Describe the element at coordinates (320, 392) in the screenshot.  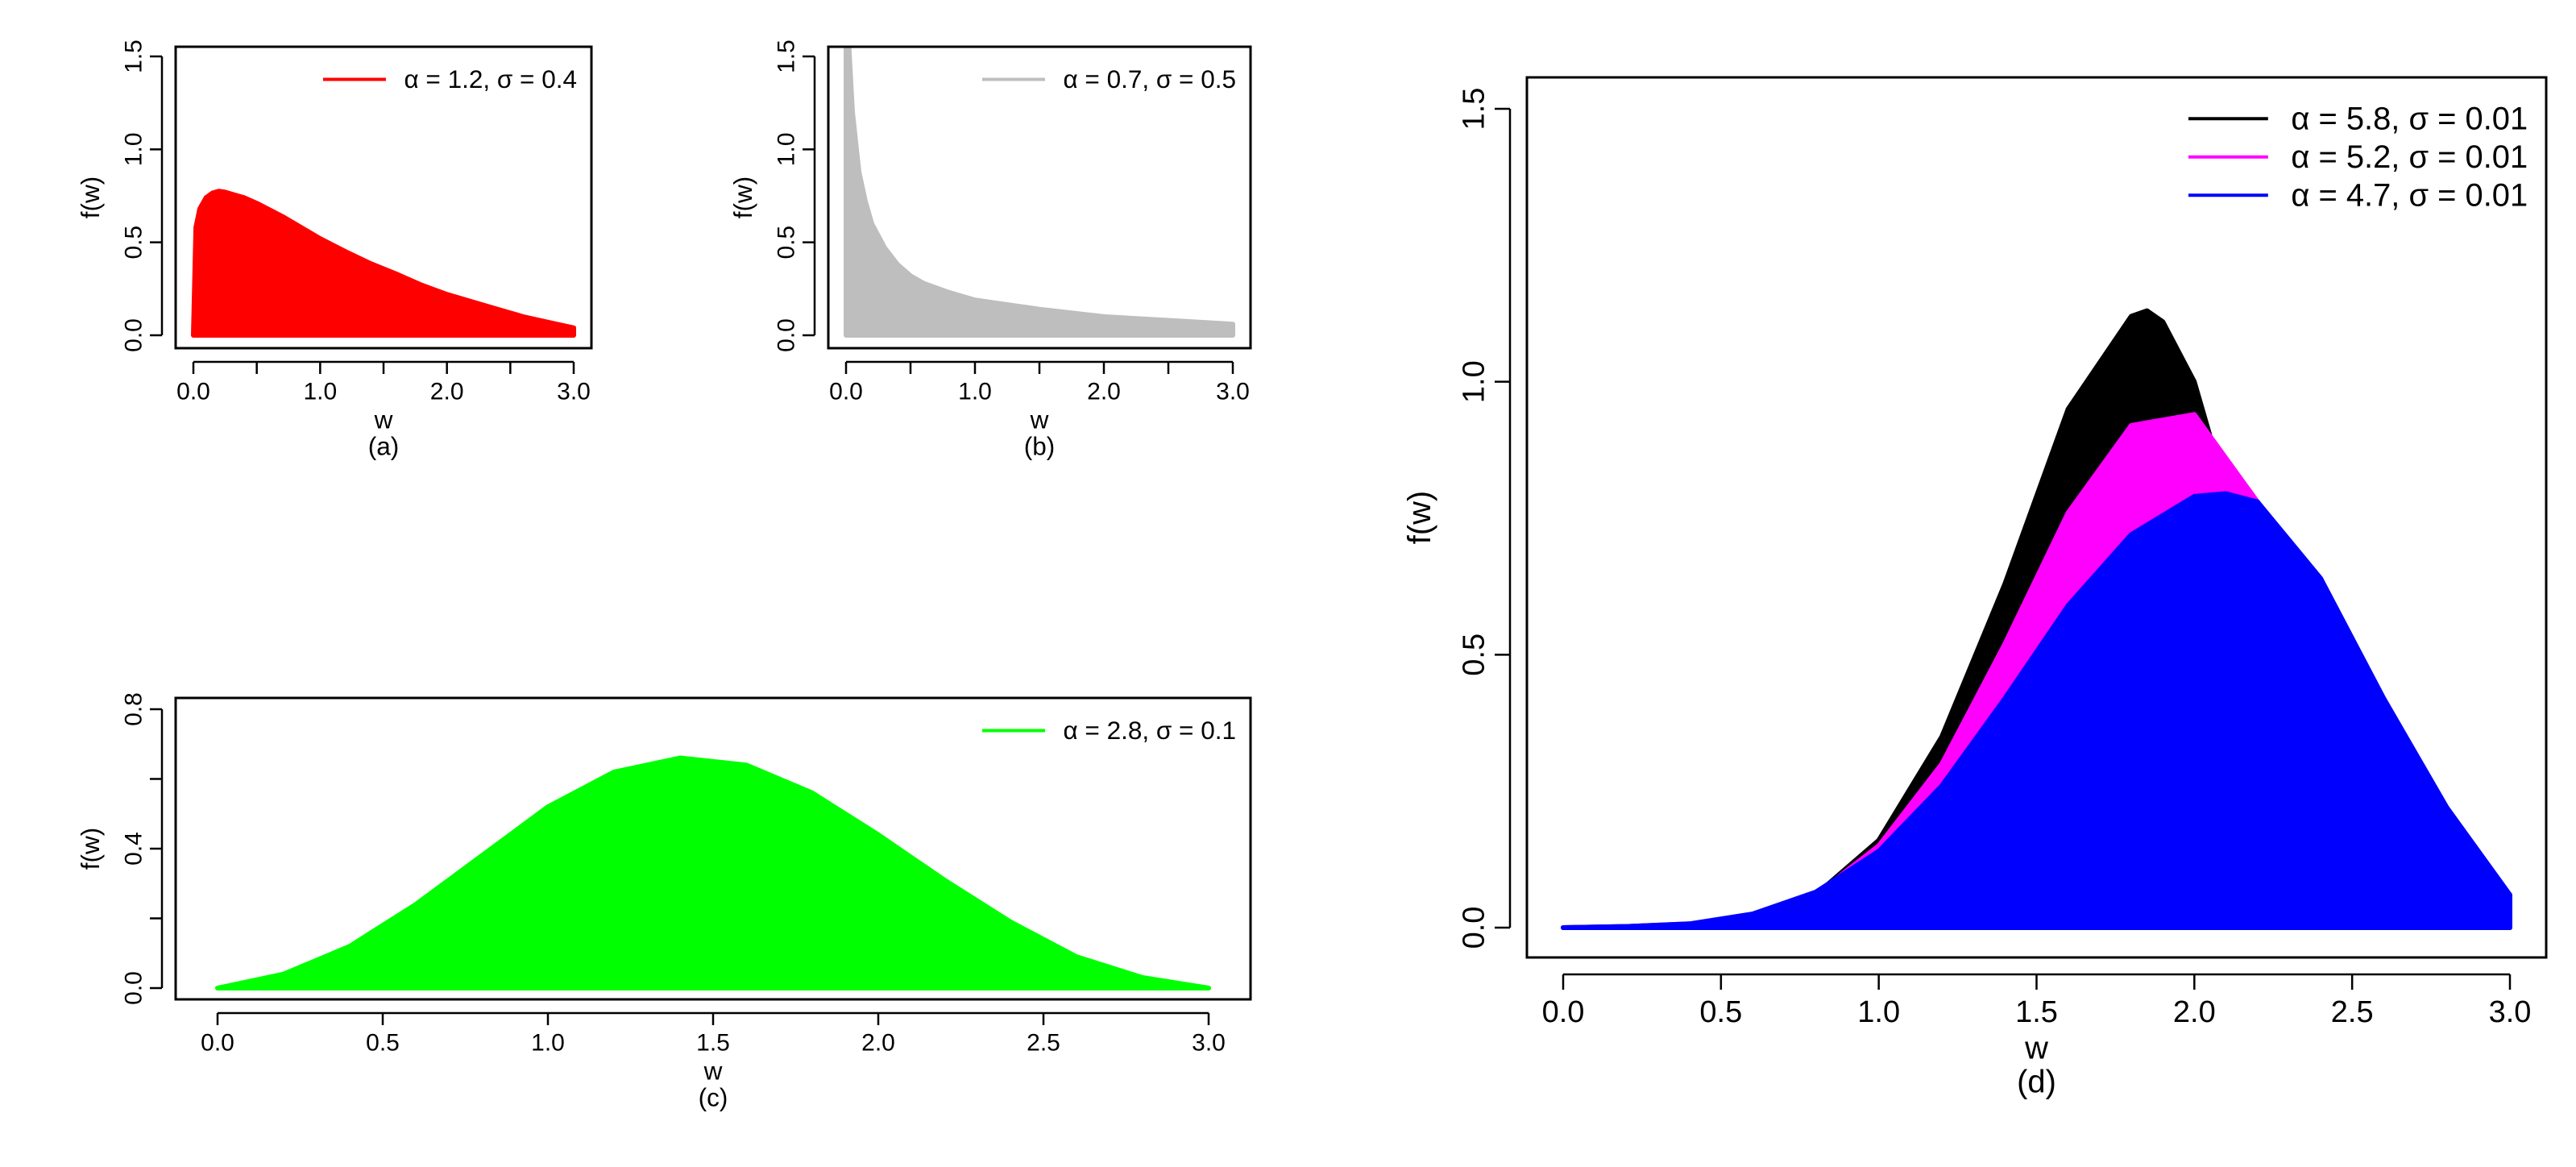
I see `chart-a-x-tick-label: 1.0` at that location.